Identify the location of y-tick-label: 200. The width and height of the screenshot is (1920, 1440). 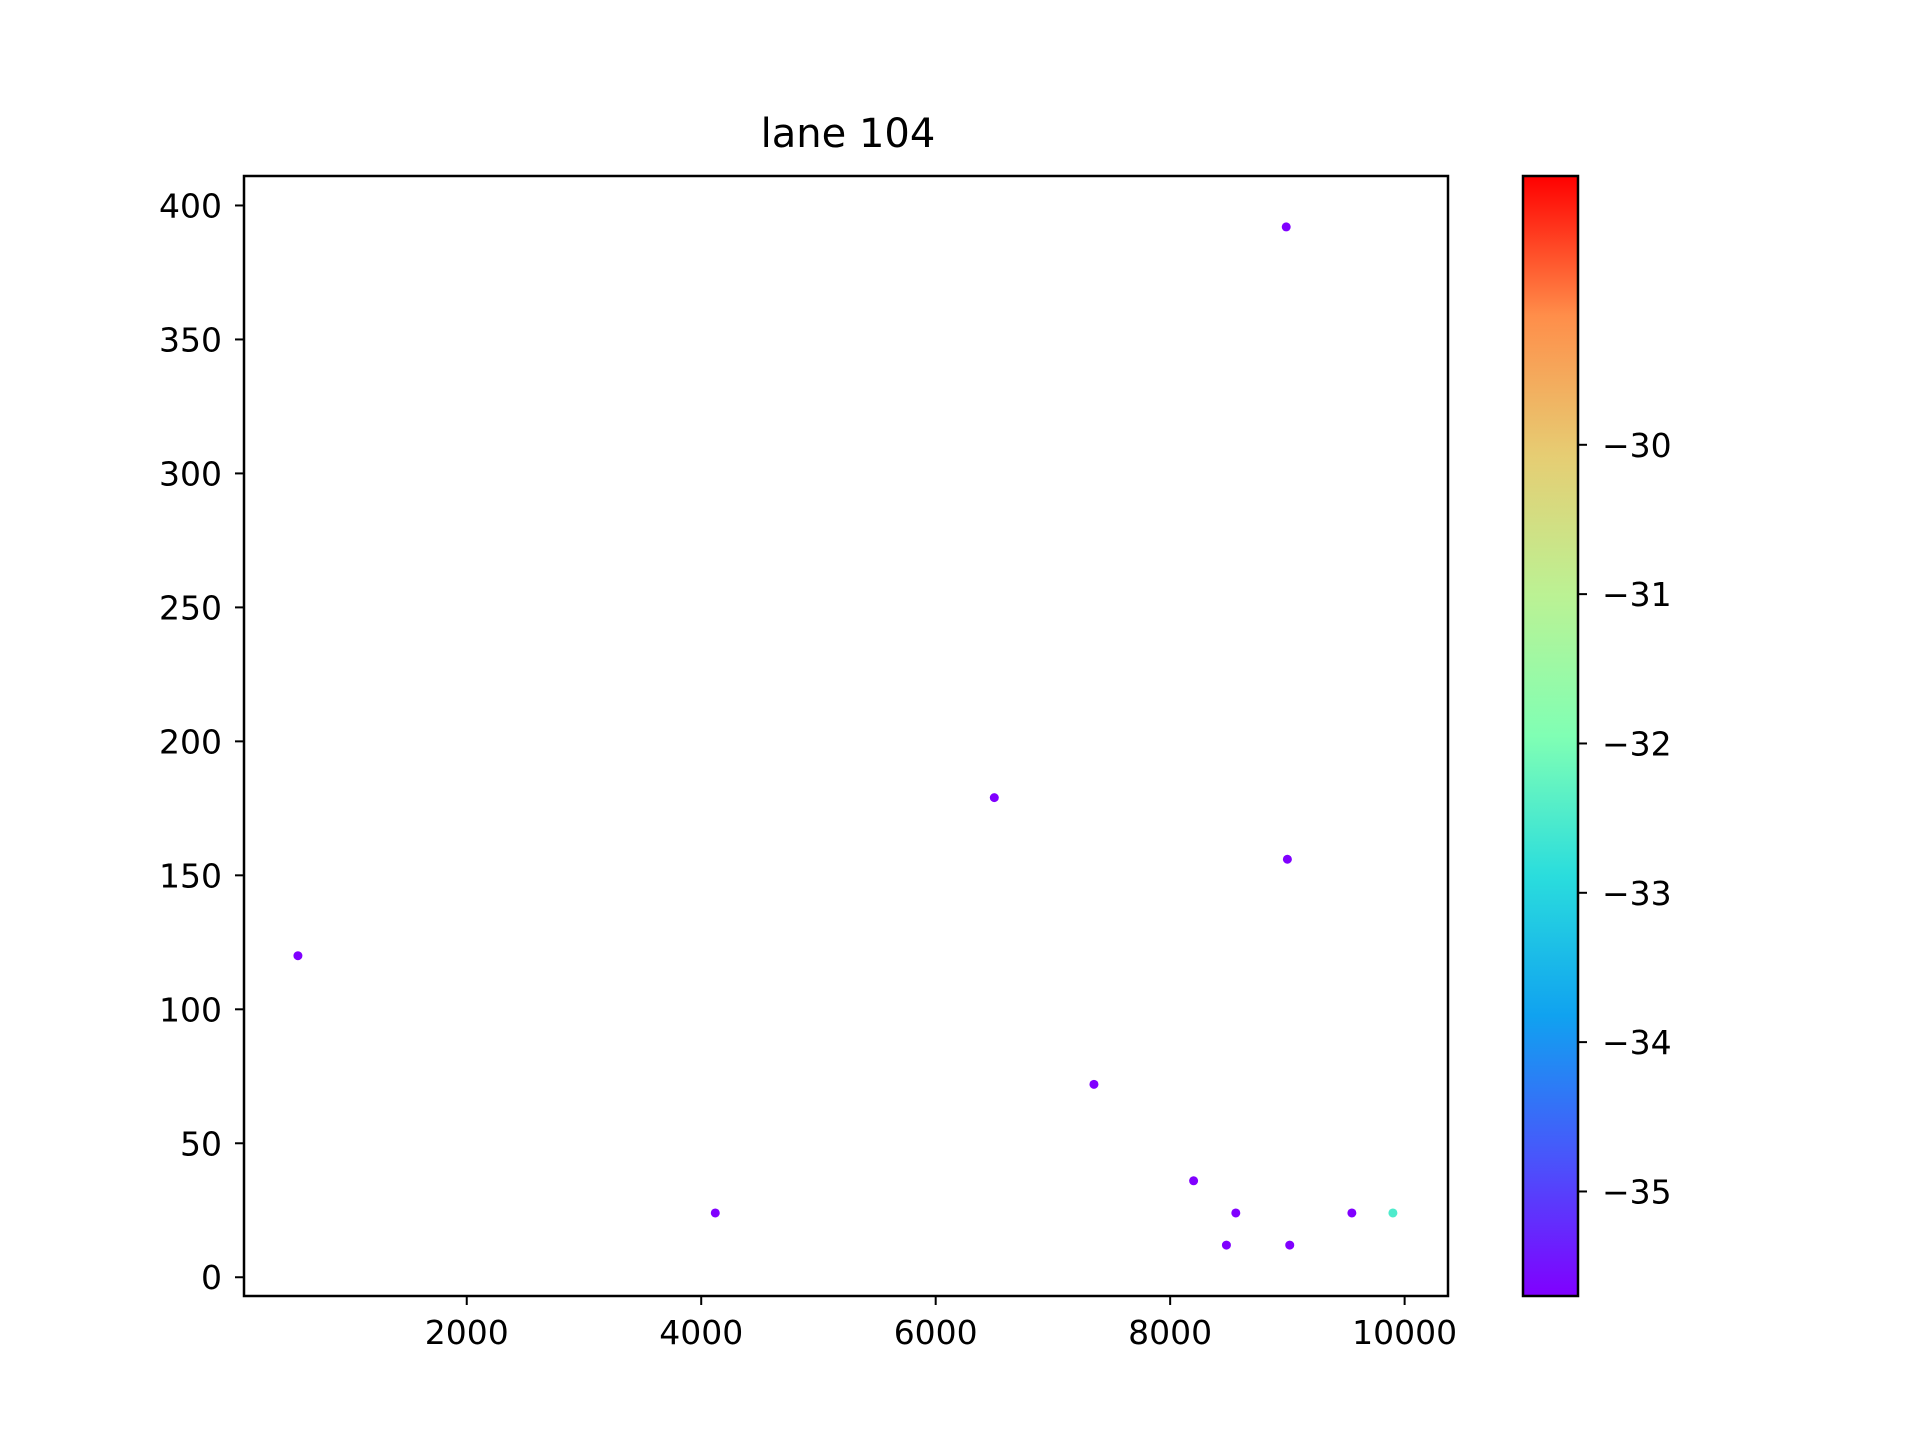
(190, 741).